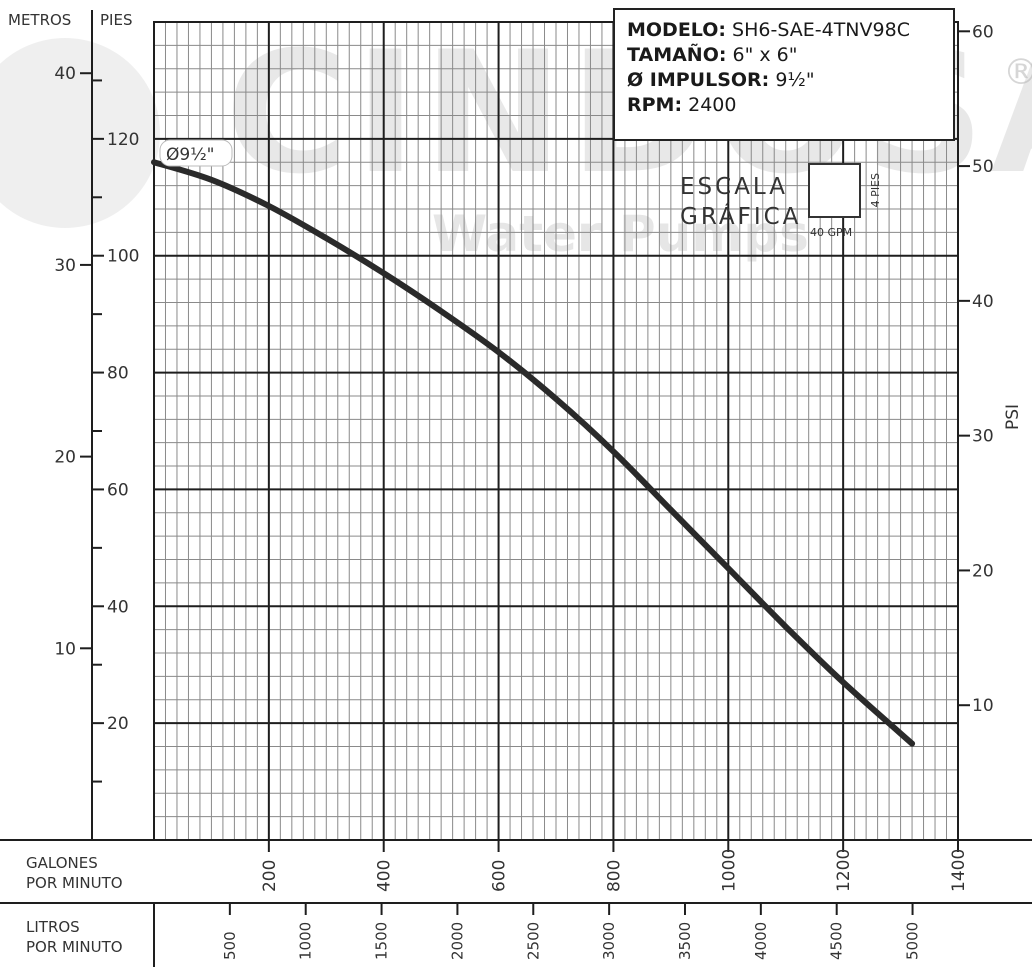  What do you see at coordinates (74, 947) in the screenshot?
I see `axis-label-lpm-line2: POR MINUTO` at bounding box center [74, 947].